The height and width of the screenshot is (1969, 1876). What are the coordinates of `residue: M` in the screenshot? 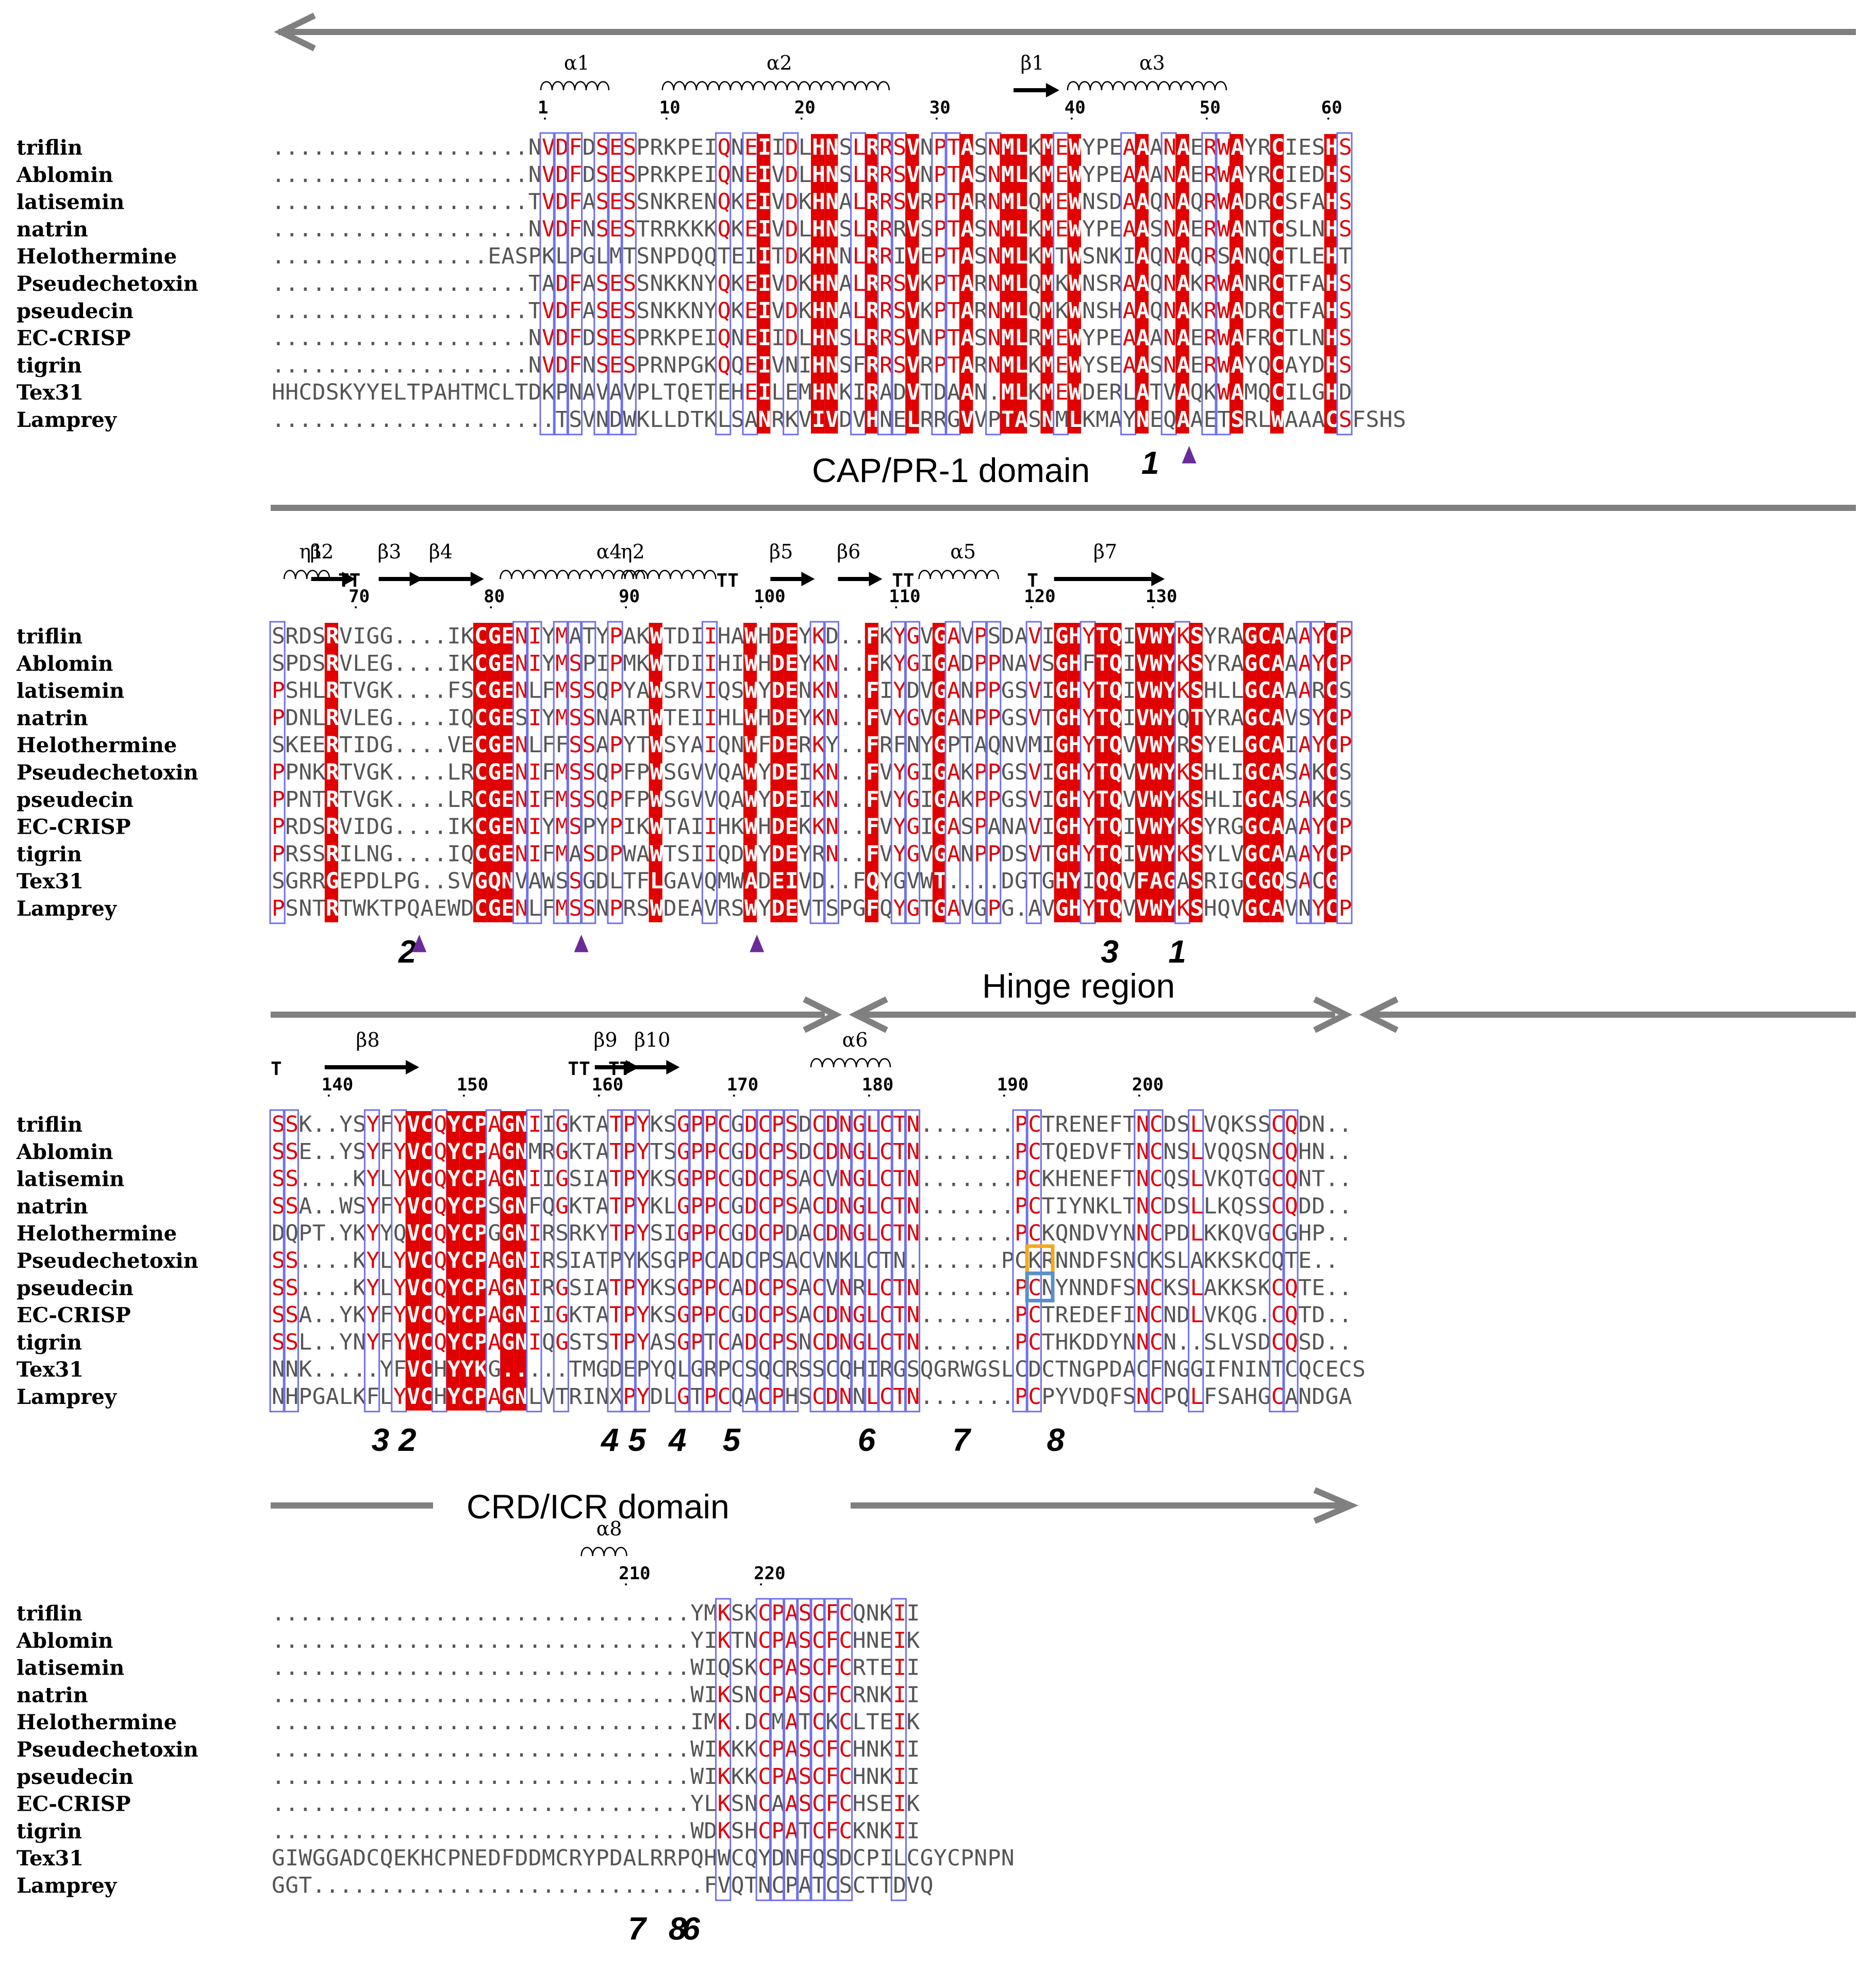 It's located at (805, 392).